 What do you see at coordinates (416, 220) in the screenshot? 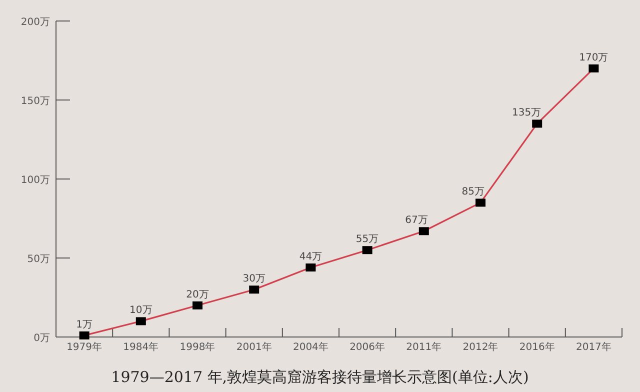
I see `data-label: 67万` at bounding box center [416, 220].